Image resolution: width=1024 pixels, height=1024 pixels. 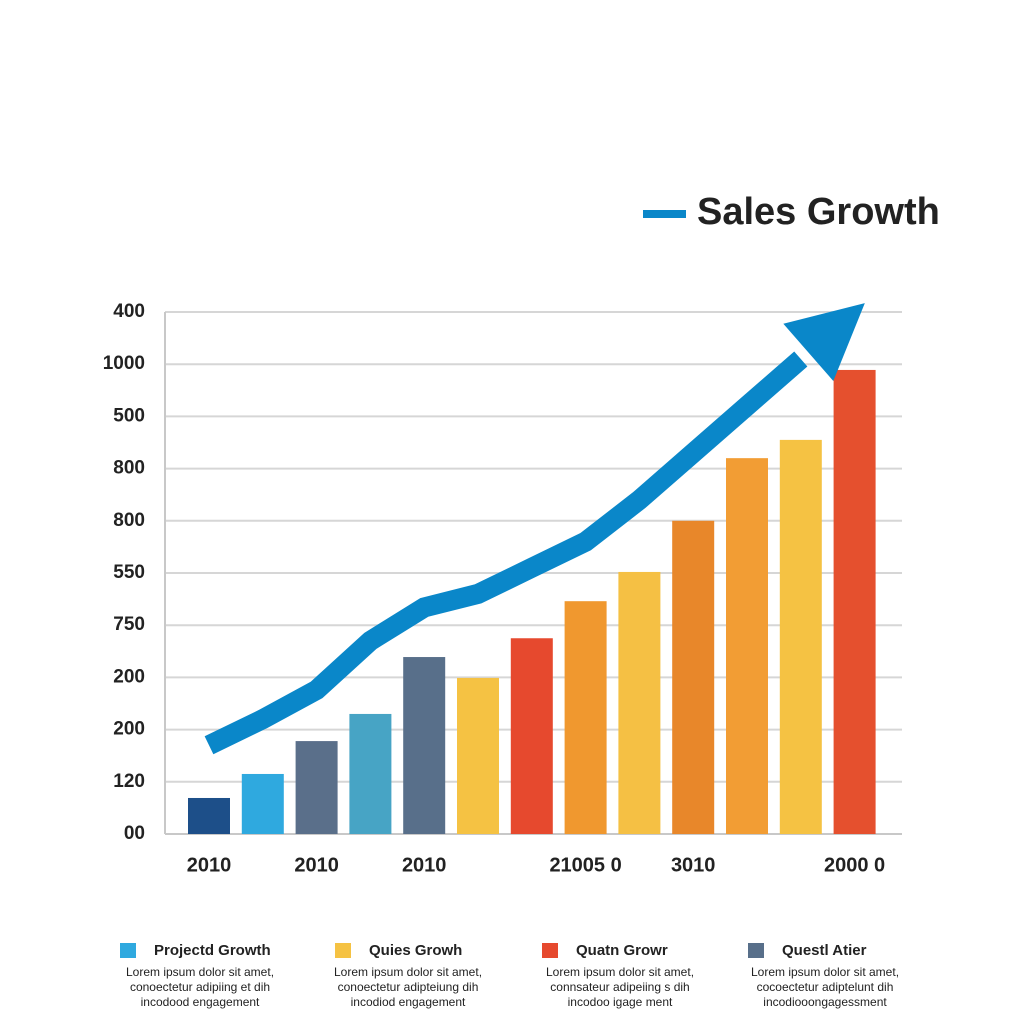 I want to click on legend-label: Sales Growth, so click(x=818, y=212).